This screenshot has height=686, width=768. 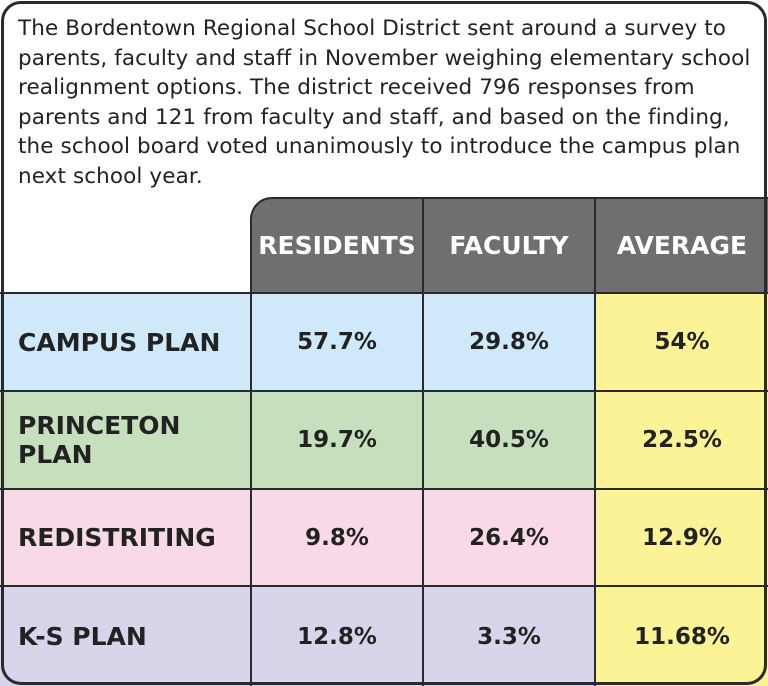 I want to click on row-label: PRINCETON PLAN, so click(x=125, y=439).